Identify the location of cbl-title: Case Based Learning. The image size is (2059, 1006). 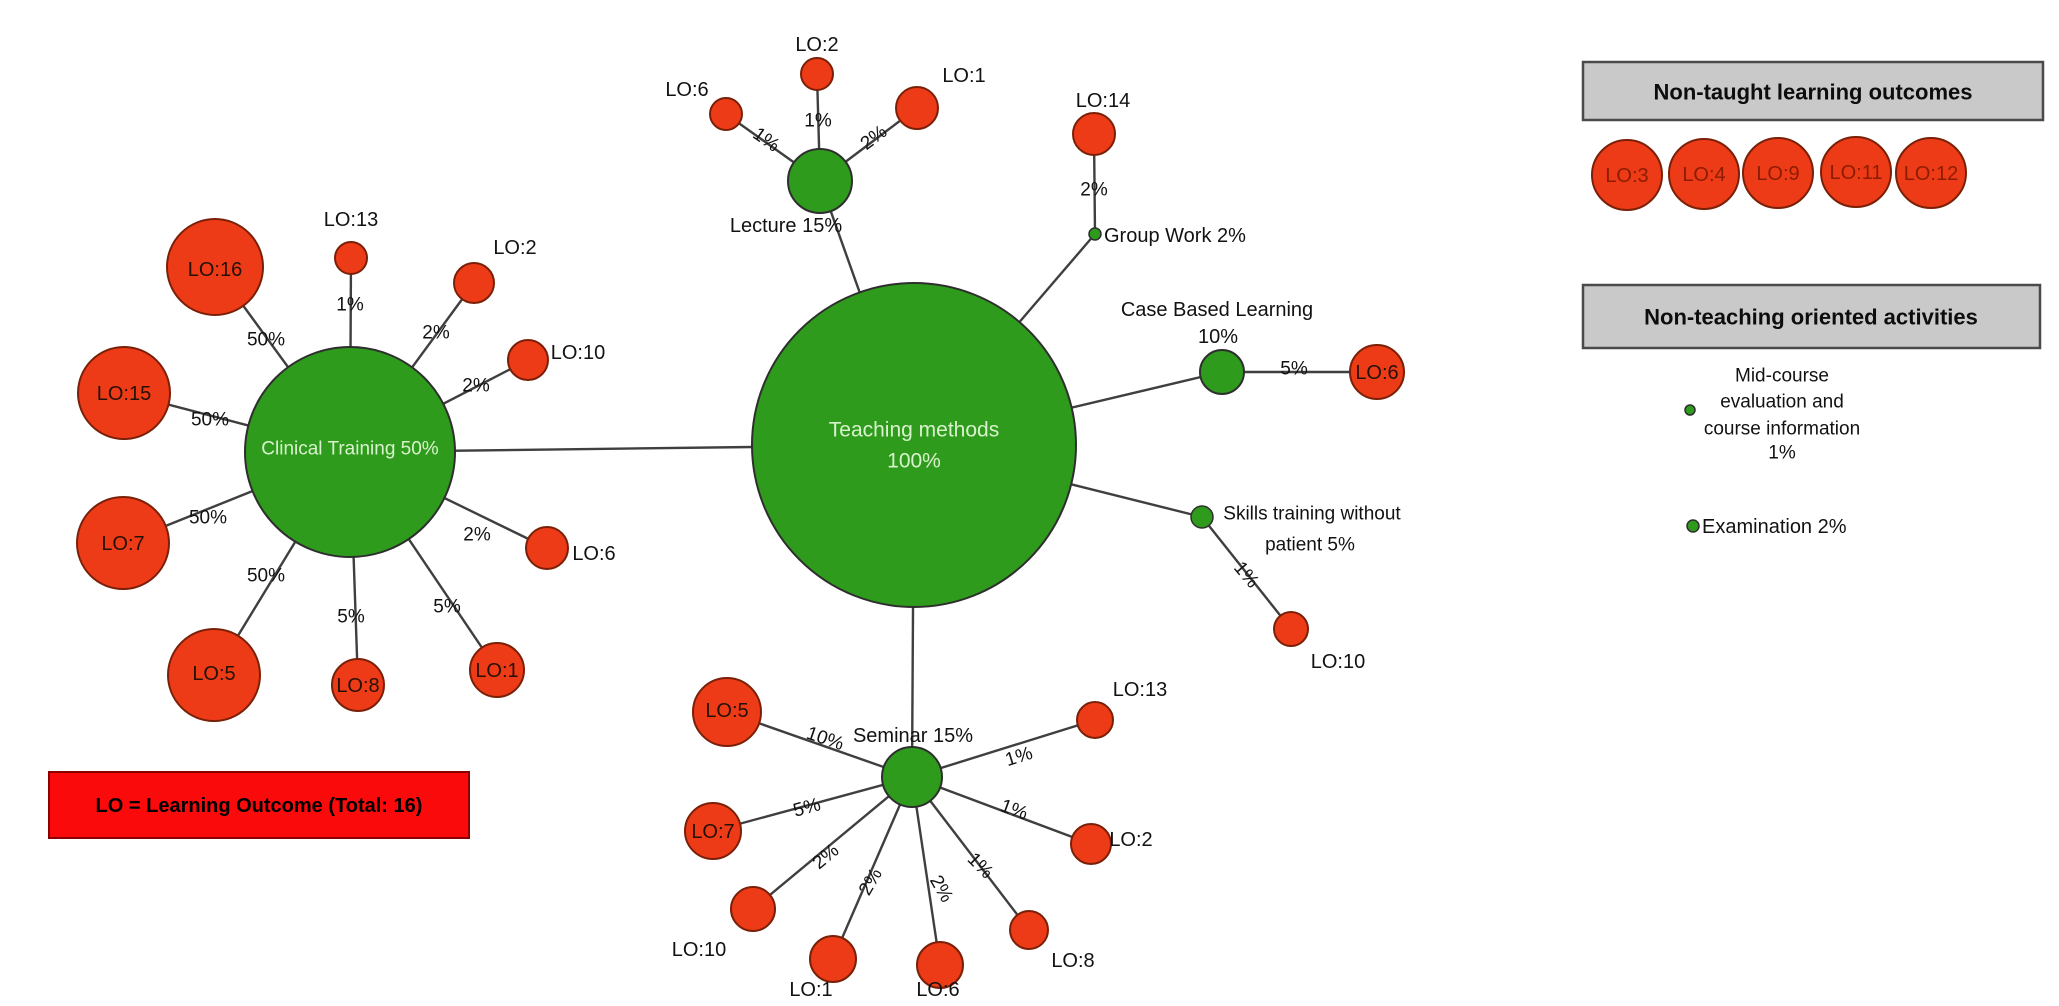
(1217, 310).